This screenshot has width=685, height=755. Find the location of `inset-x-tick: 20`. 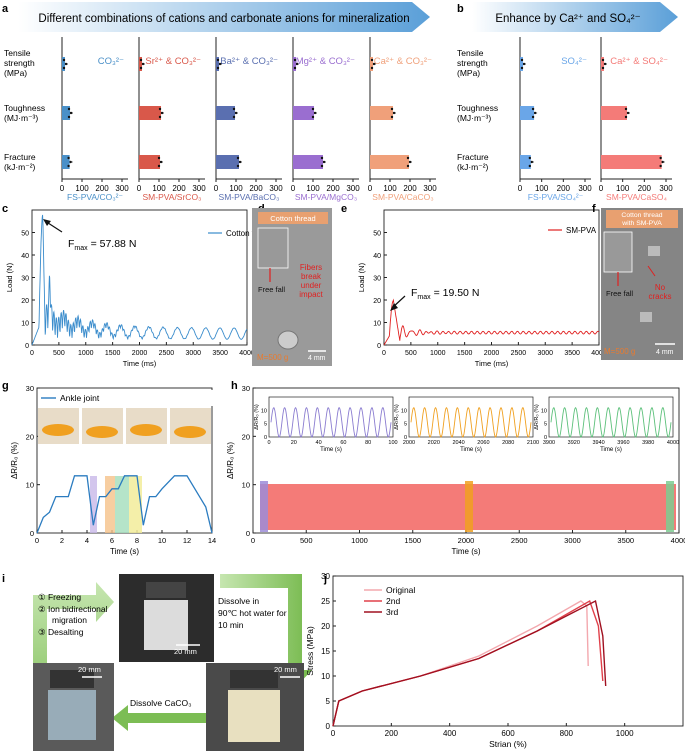

inset-x-tick: 20 is located at coordinates (294, 443).